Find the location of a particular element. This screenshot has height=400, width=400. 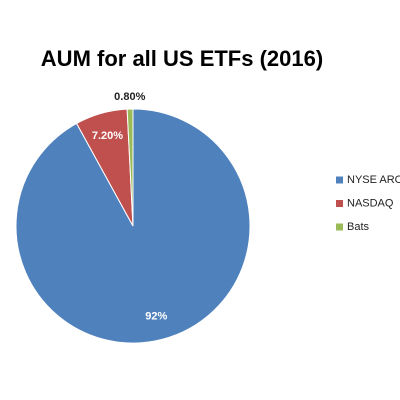

chart-title: AUM for all US ETFs (2016) is located at coordinates (182, 58).